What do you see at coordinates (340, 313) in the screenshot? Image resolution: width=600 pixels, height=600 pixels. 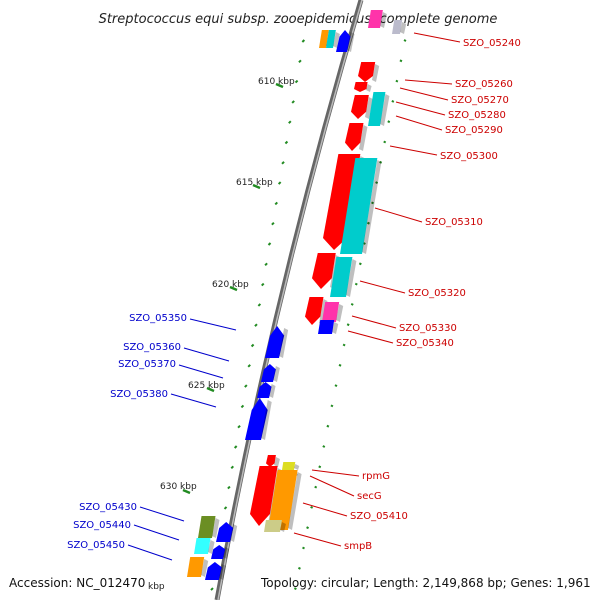 I see `gene-szo-05330-magenta-shade` at bounding box center [340, 313].